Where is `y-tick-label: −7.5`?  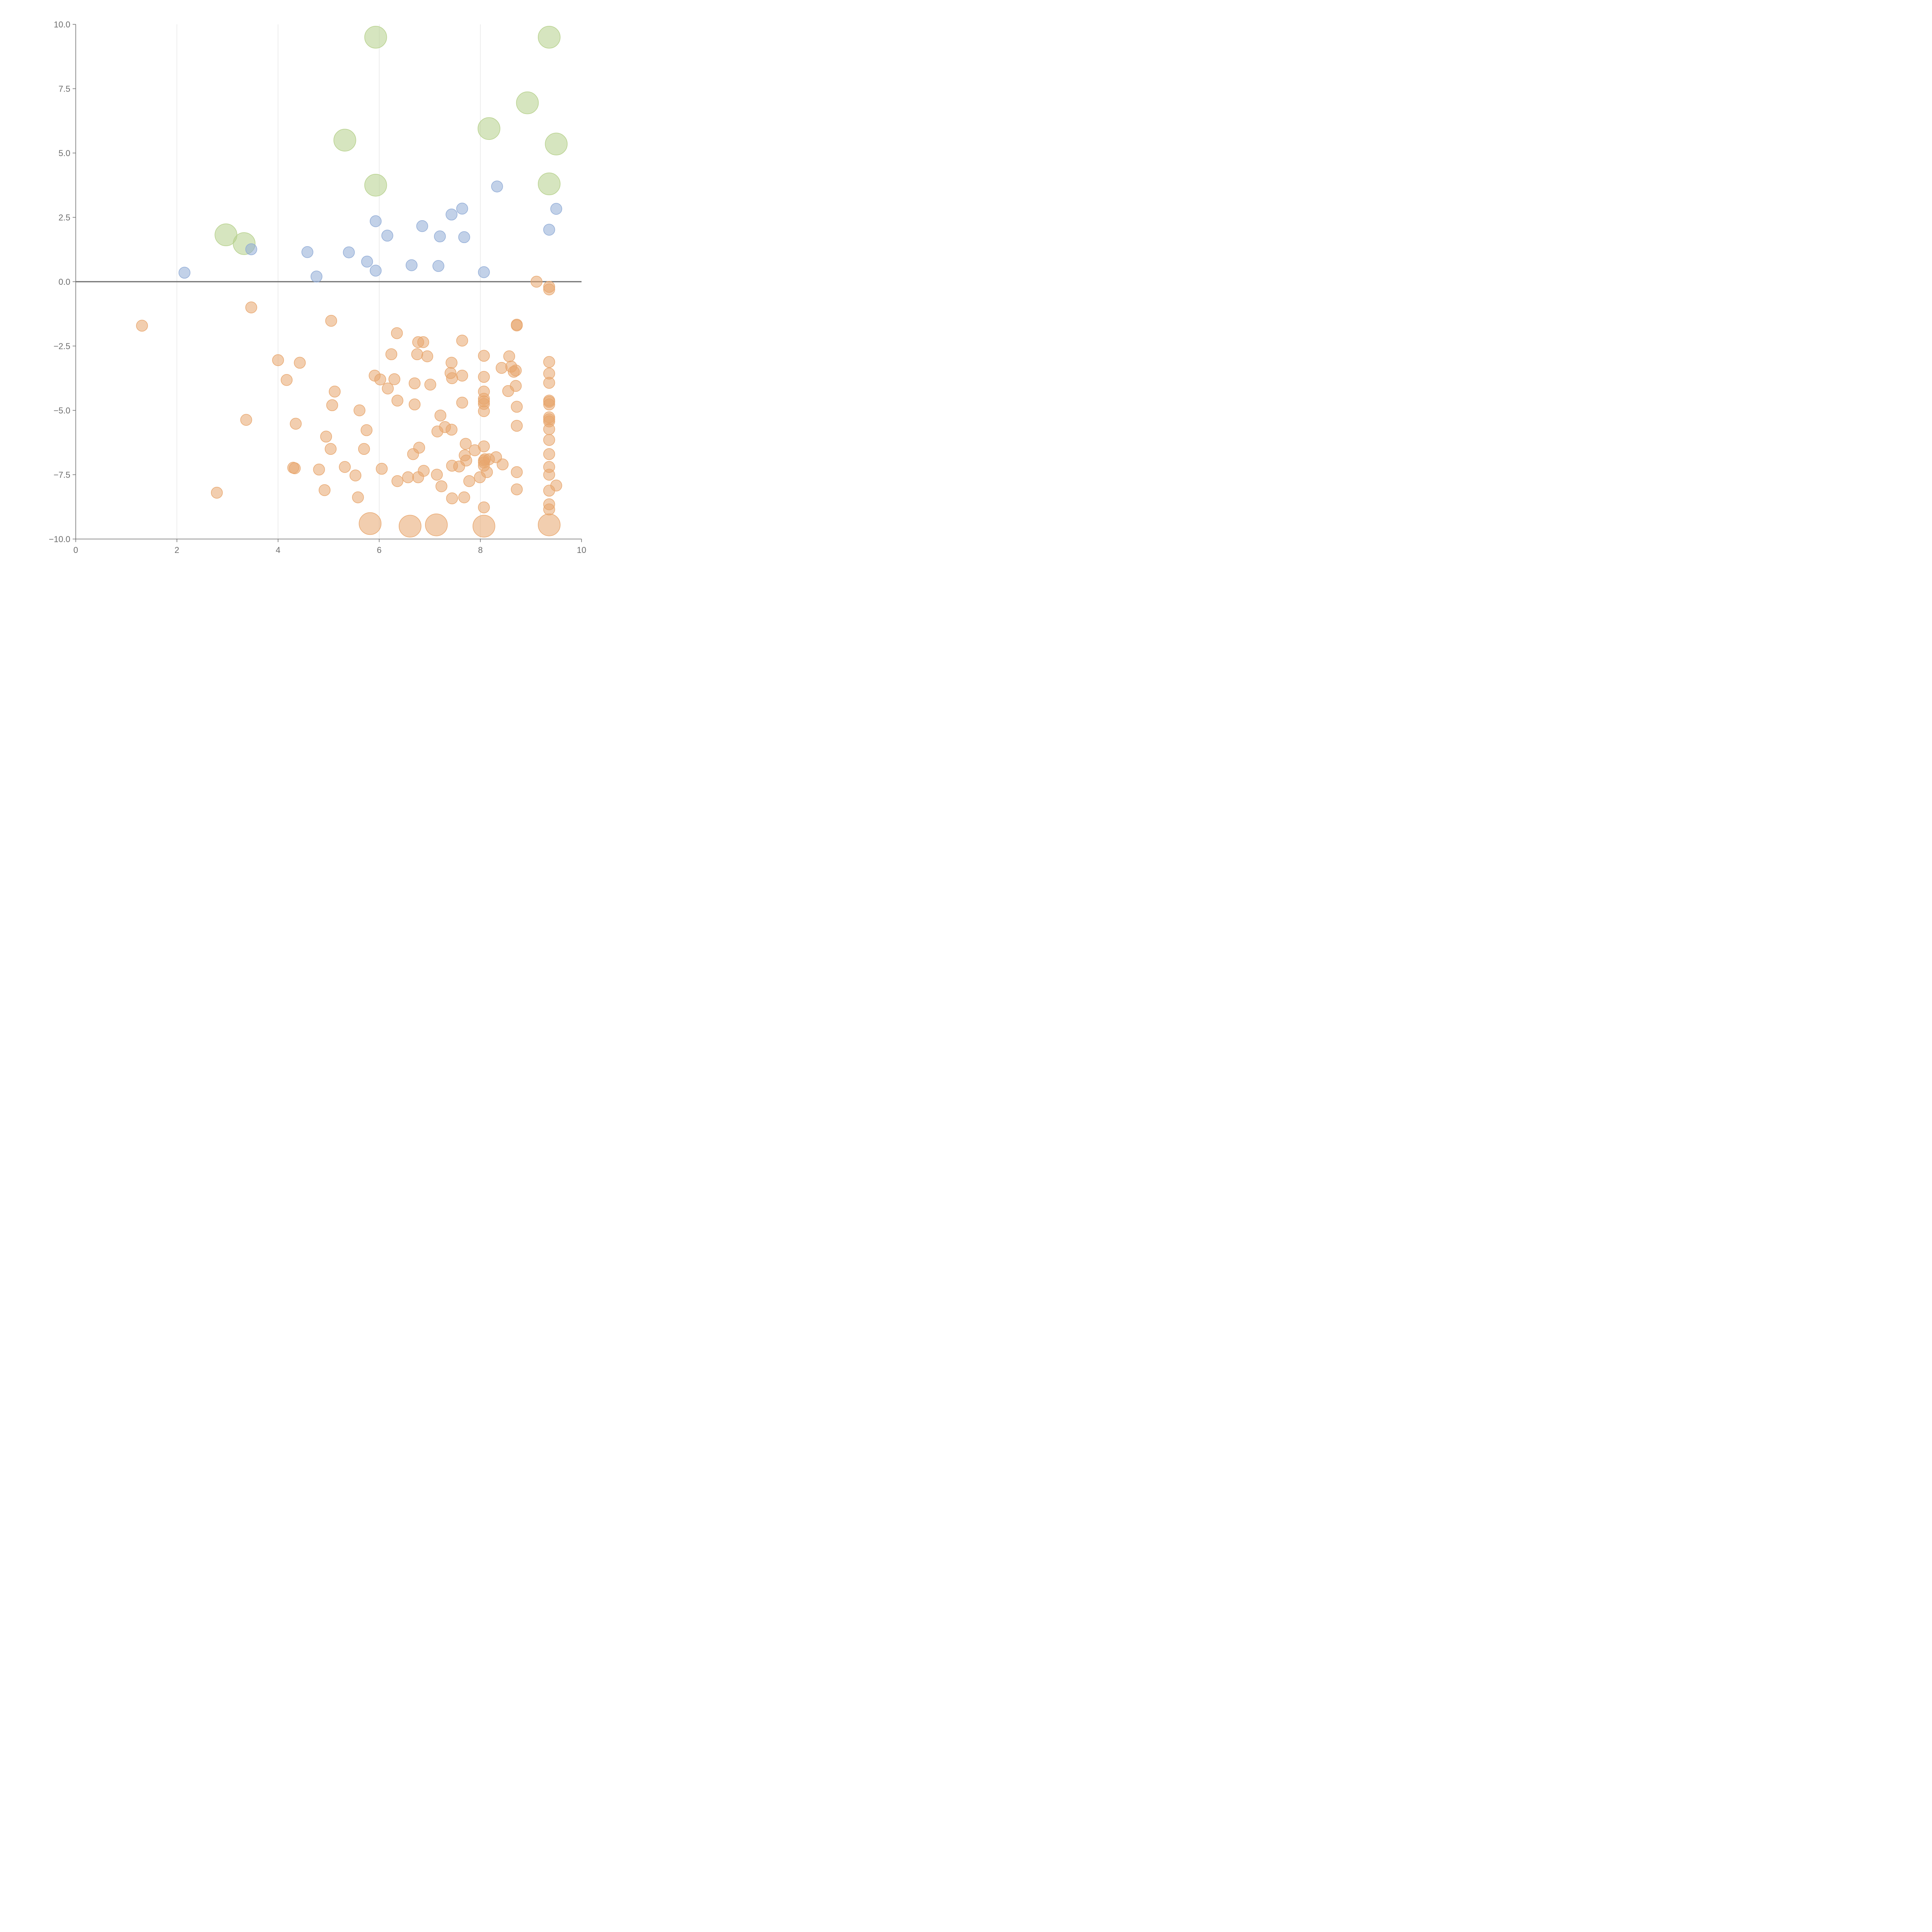 y-tick-label: −7.5 is located at coordinates (62, 475).